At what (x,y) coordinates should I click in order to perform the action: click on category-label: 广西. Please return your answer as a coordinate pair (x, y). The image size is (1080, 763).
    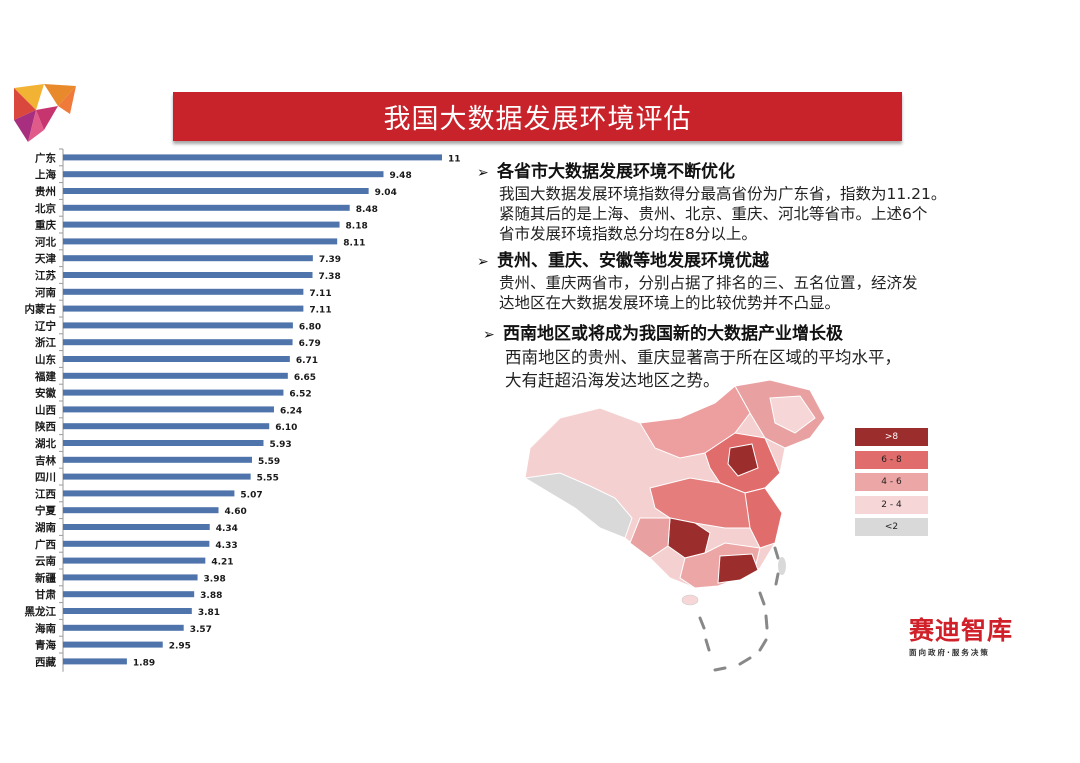
    Looking at the image, I should click on (45, 544).